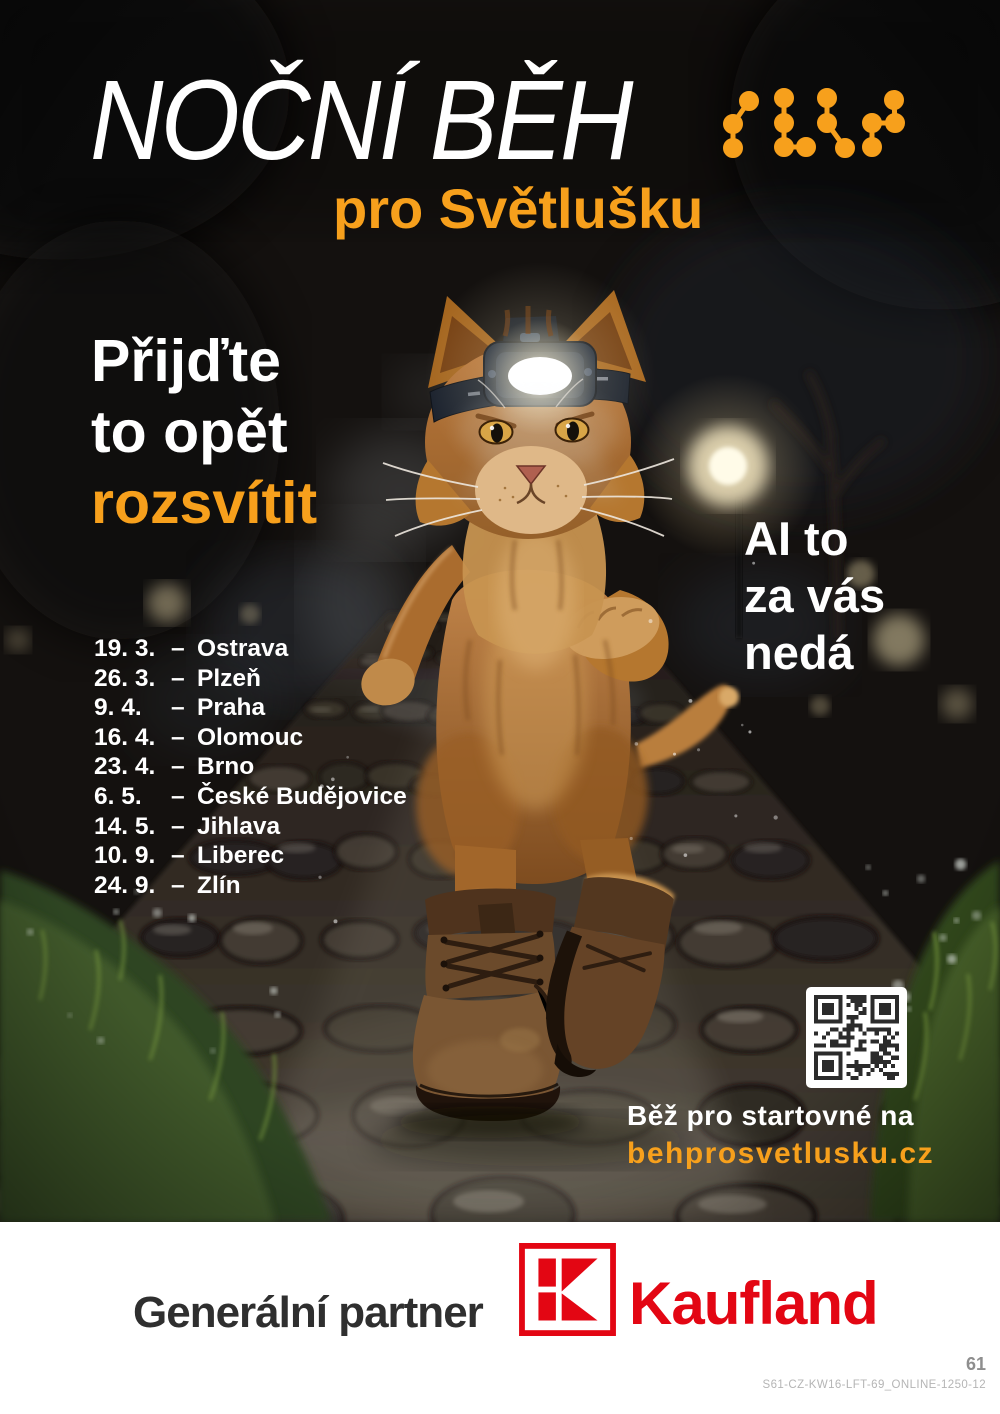 The image size is (1000, 1414). I want to click on event-row: 24. 9. – Zlín, so click(250, 886).